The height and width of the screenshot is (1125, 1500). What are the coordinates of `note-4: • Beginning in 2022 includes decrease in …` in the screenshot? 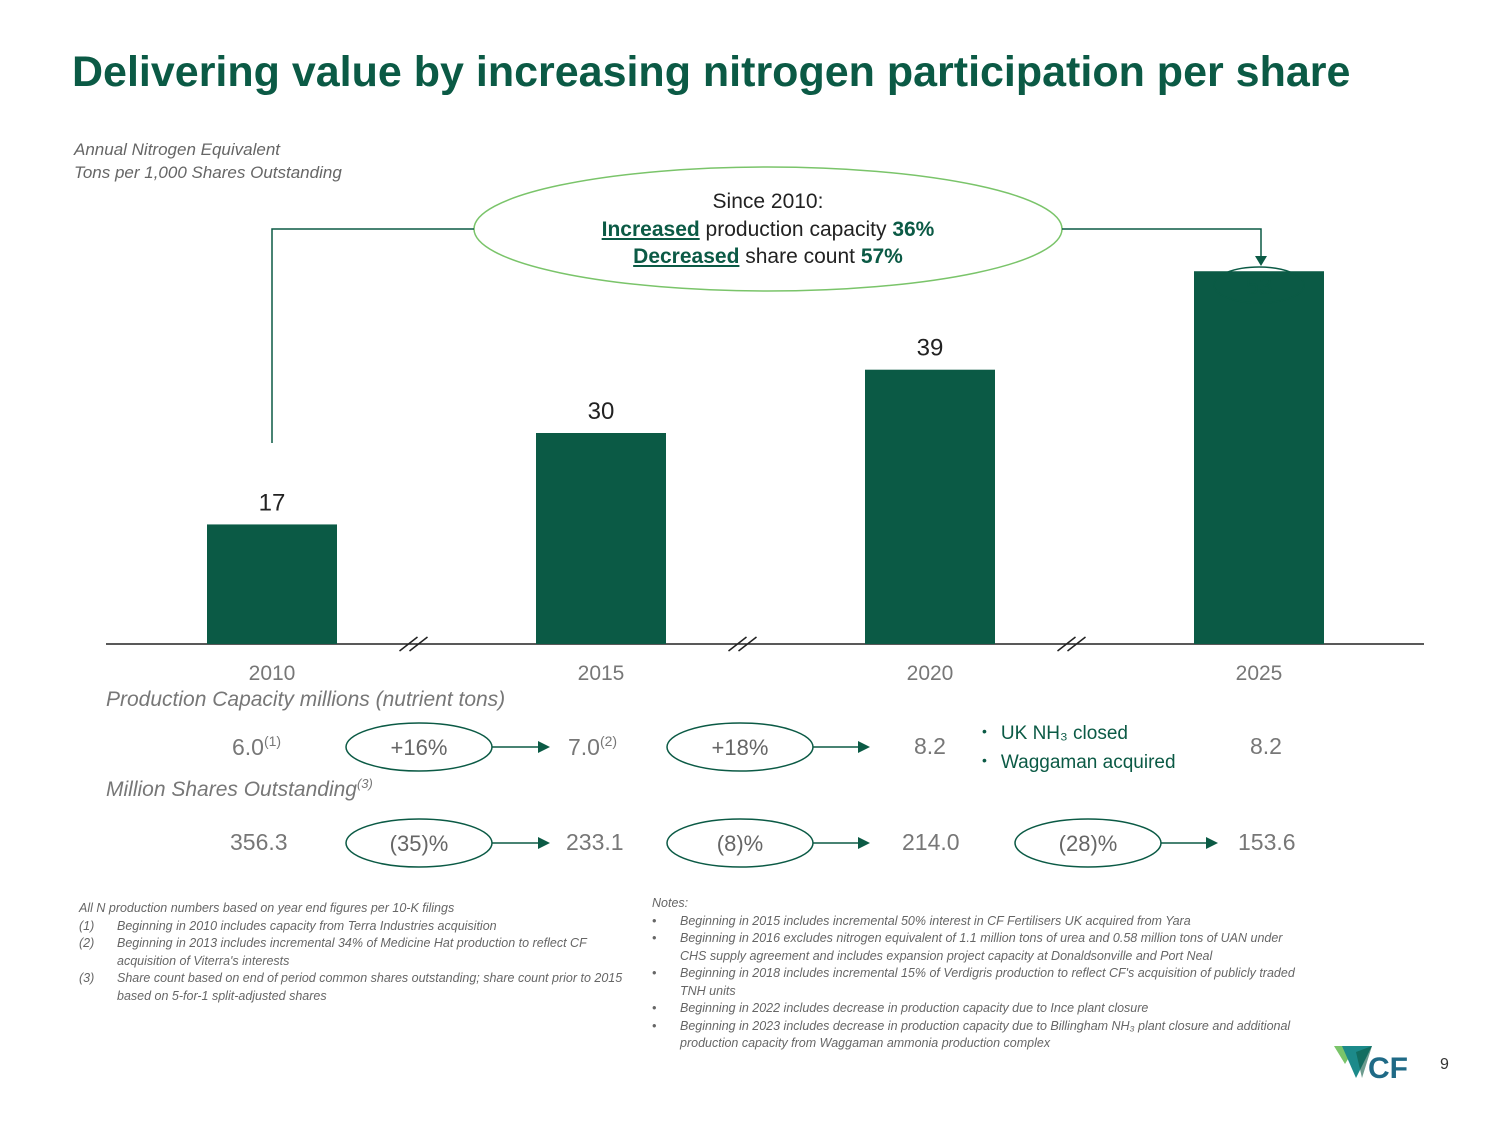 It's located at (900, 1008).